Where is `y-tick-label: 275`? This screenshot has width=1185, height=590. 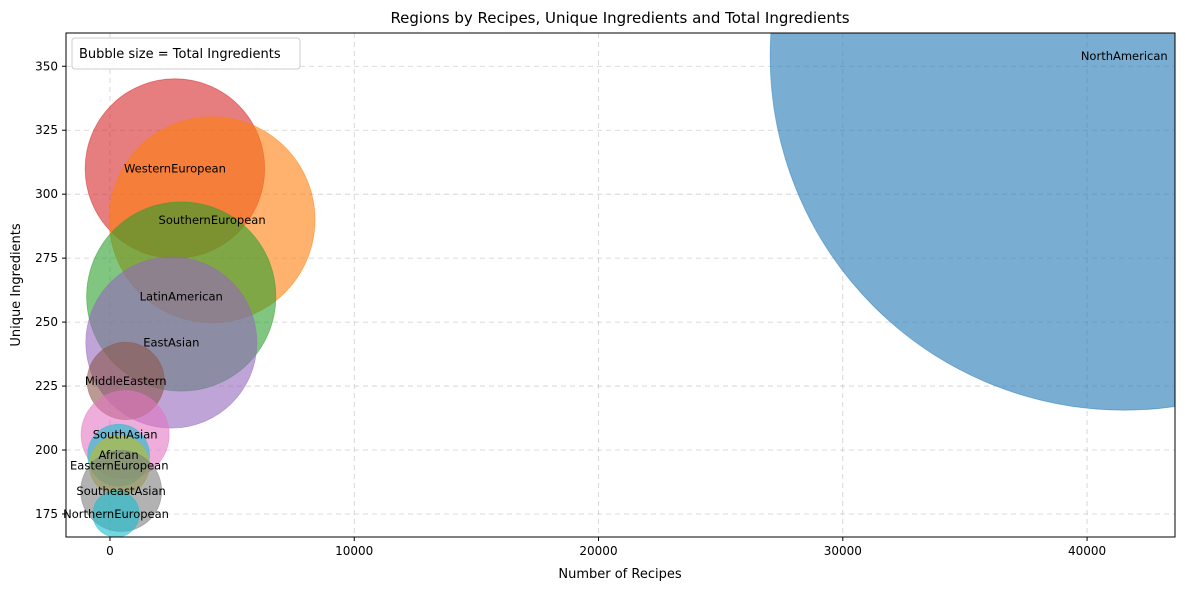 y-tick-label: 275 is located at coordinates (46, 258).